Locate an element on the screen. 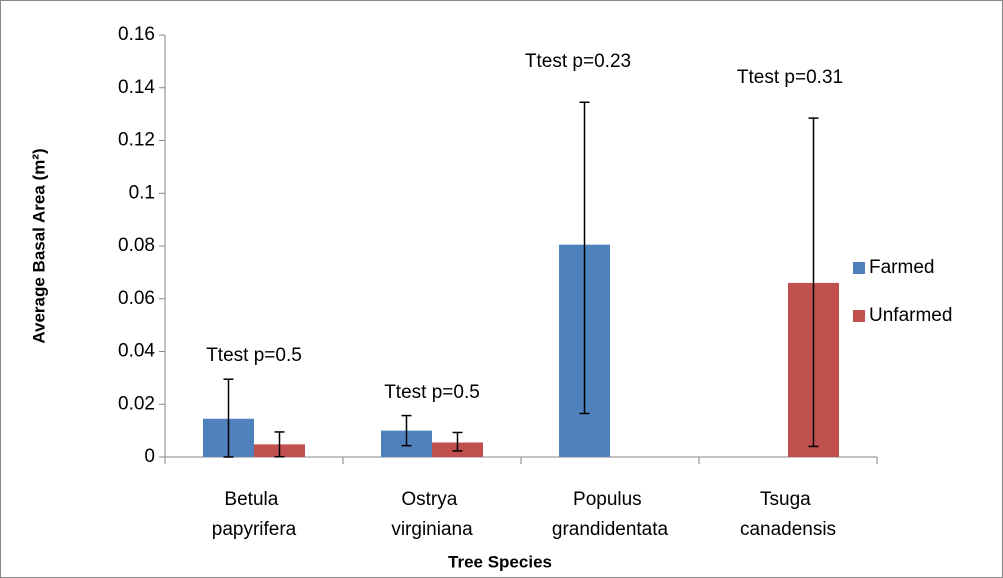 This screenshot has width=1003, height=578. y-axis-label: Average Basal Area (m²) is located at coordinates (38, 245).